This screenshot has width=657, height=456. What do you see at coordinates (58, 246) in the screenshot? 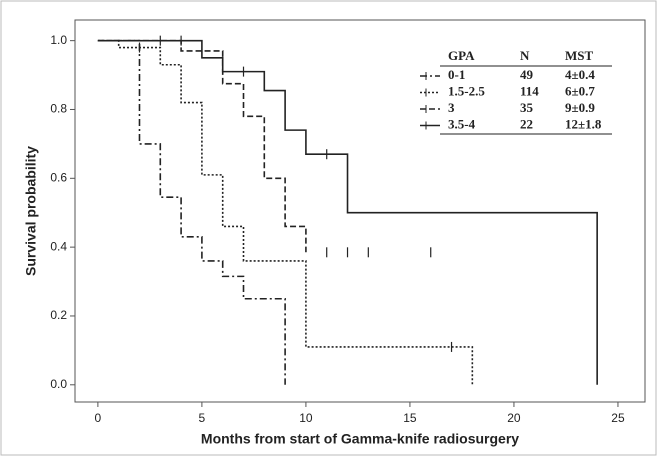
I see `y-tick-label: 0.4` at bounding box center [58, 246].